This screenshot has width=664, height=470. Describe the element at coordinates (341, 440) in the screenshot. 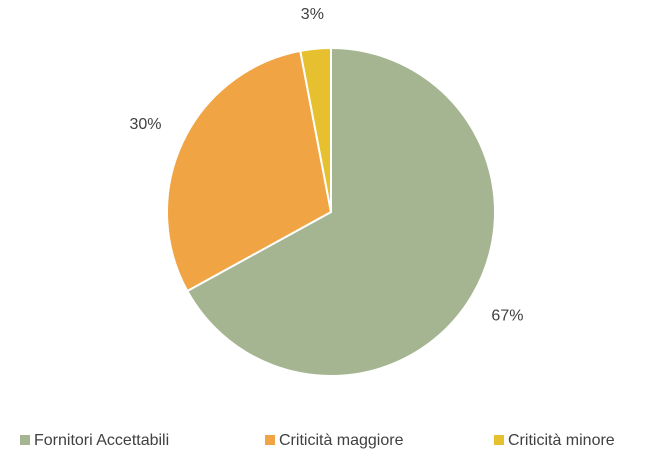

I see `legend-label: Criticità maggiore` at that location.